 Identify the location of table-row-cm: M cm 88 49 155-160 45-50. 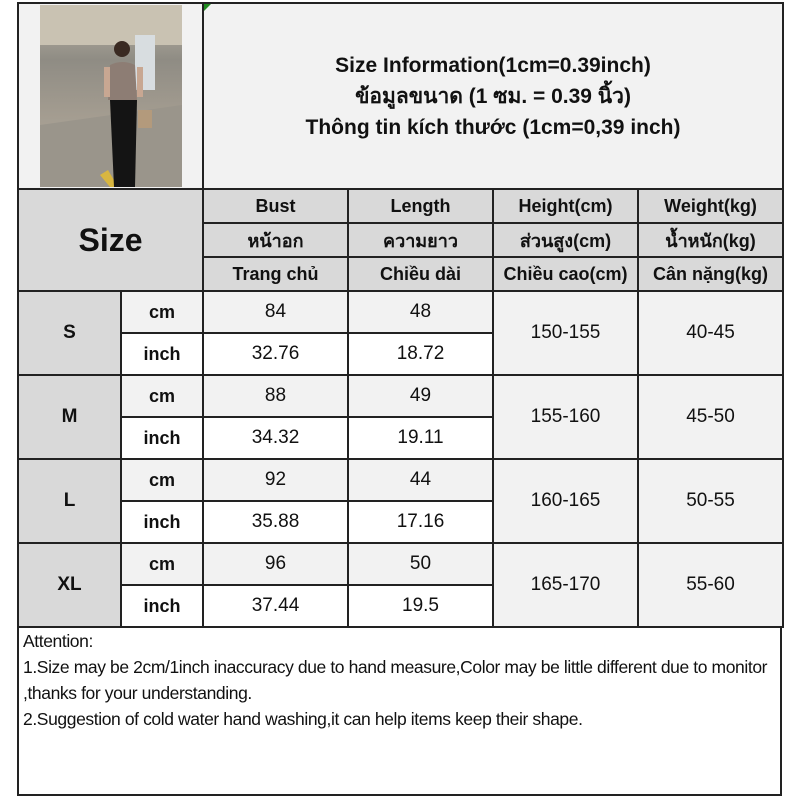
(401, 417).